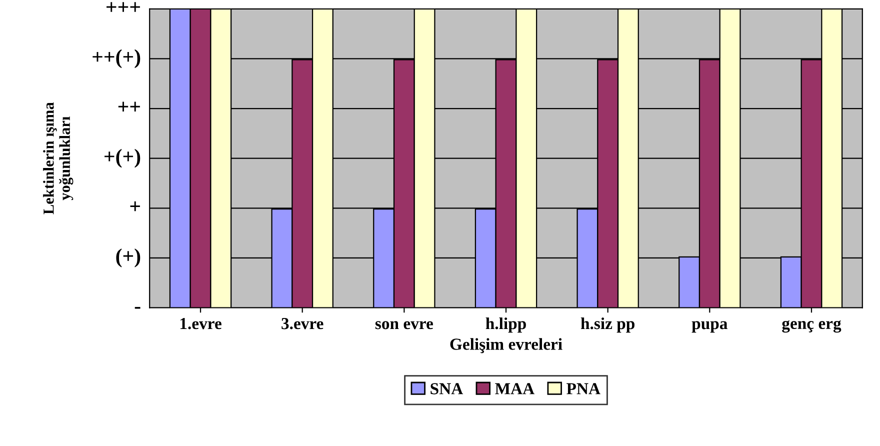  What do you see at coordinates (303, 324) in the screenshot?
I see `x-tick-label: 3.evre` at bounding box center [303, 324].